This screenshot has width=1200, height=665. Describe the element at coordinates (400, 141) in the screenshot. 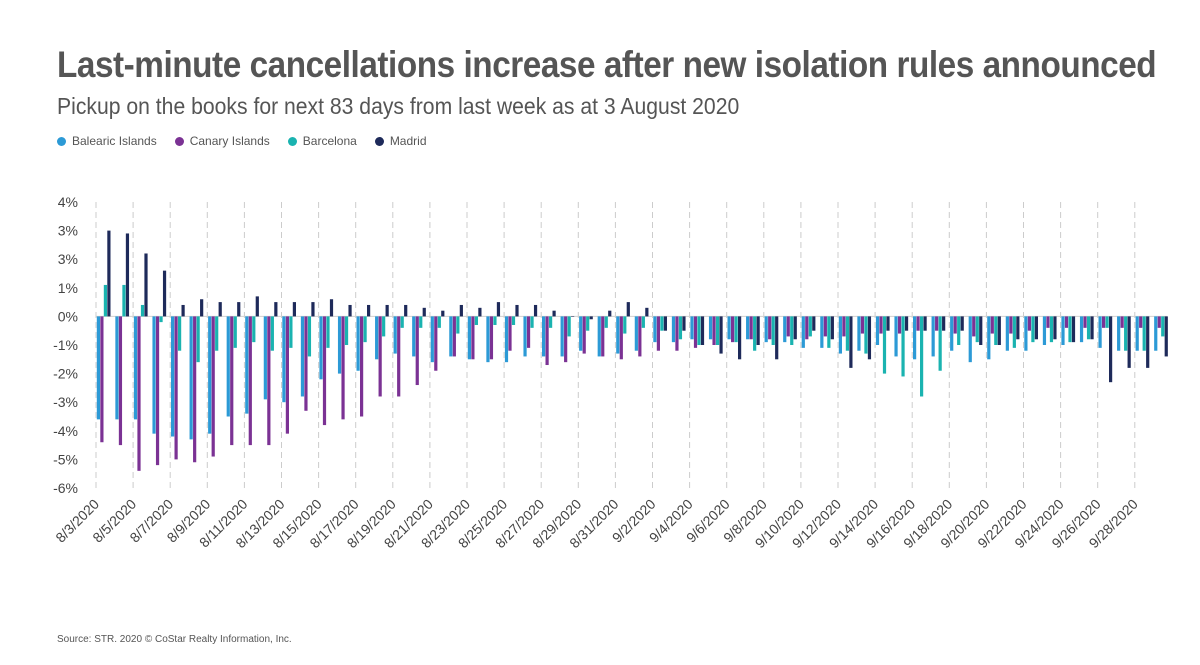

I see `legend-item-madrid: Madrid` at that location.